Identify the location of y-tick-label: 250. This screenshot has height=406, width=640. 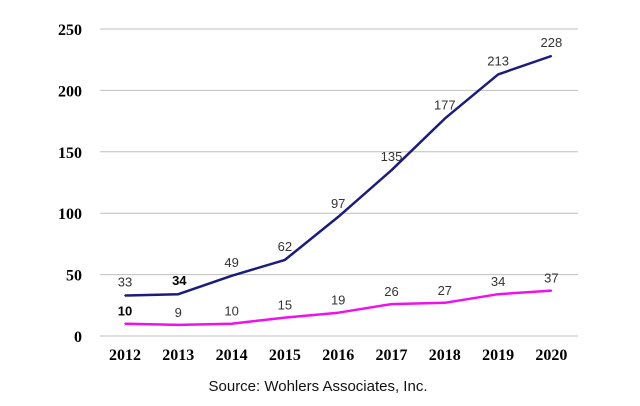
(70, 30).